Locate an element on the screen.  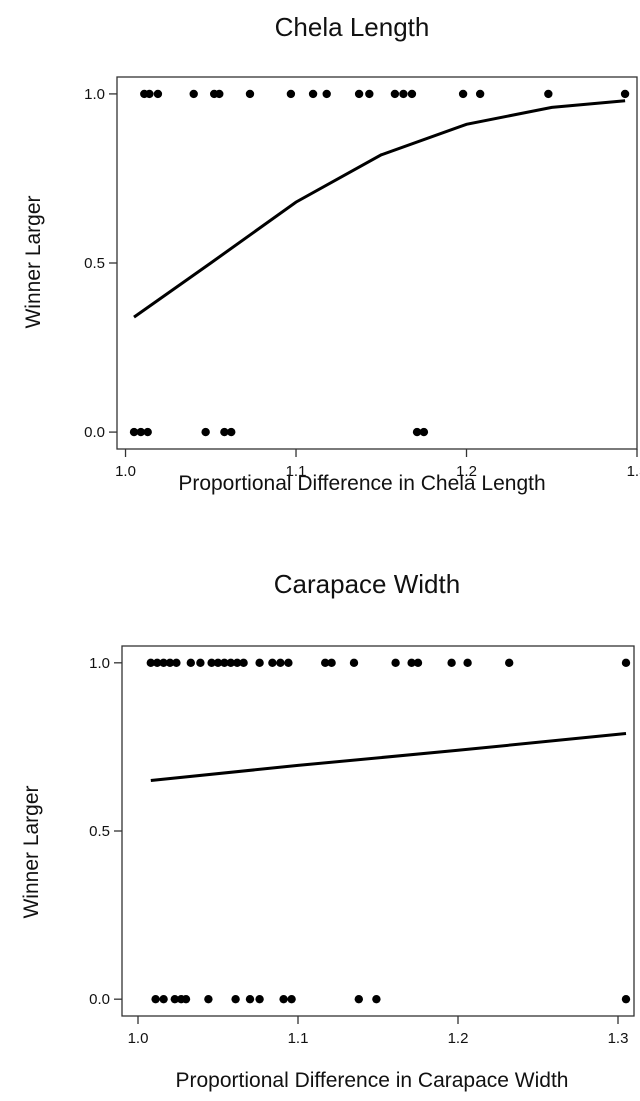
chart-title: Chela Length is located at coordinates (352, 27).